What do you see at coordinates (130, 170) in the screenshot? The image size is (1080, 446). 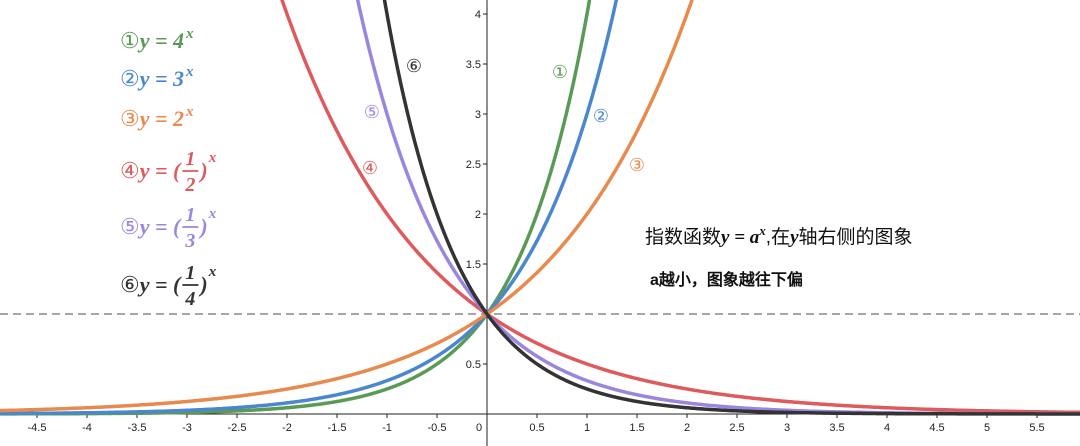 I see `legend-marker: ④` at bounding box center [130, 170].